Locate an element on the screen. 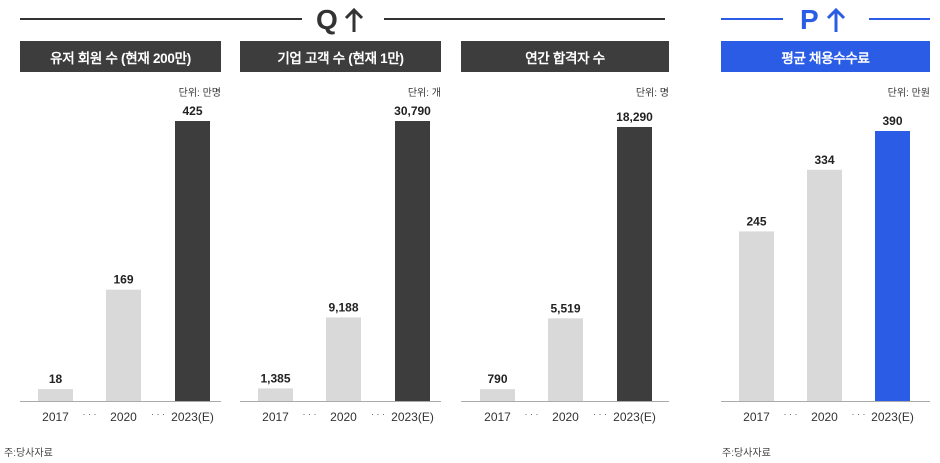 Image resolution: width=940 pixels, height=463 pixels. unit-label: 단위: 만원 is located at coordinates (908, 93).